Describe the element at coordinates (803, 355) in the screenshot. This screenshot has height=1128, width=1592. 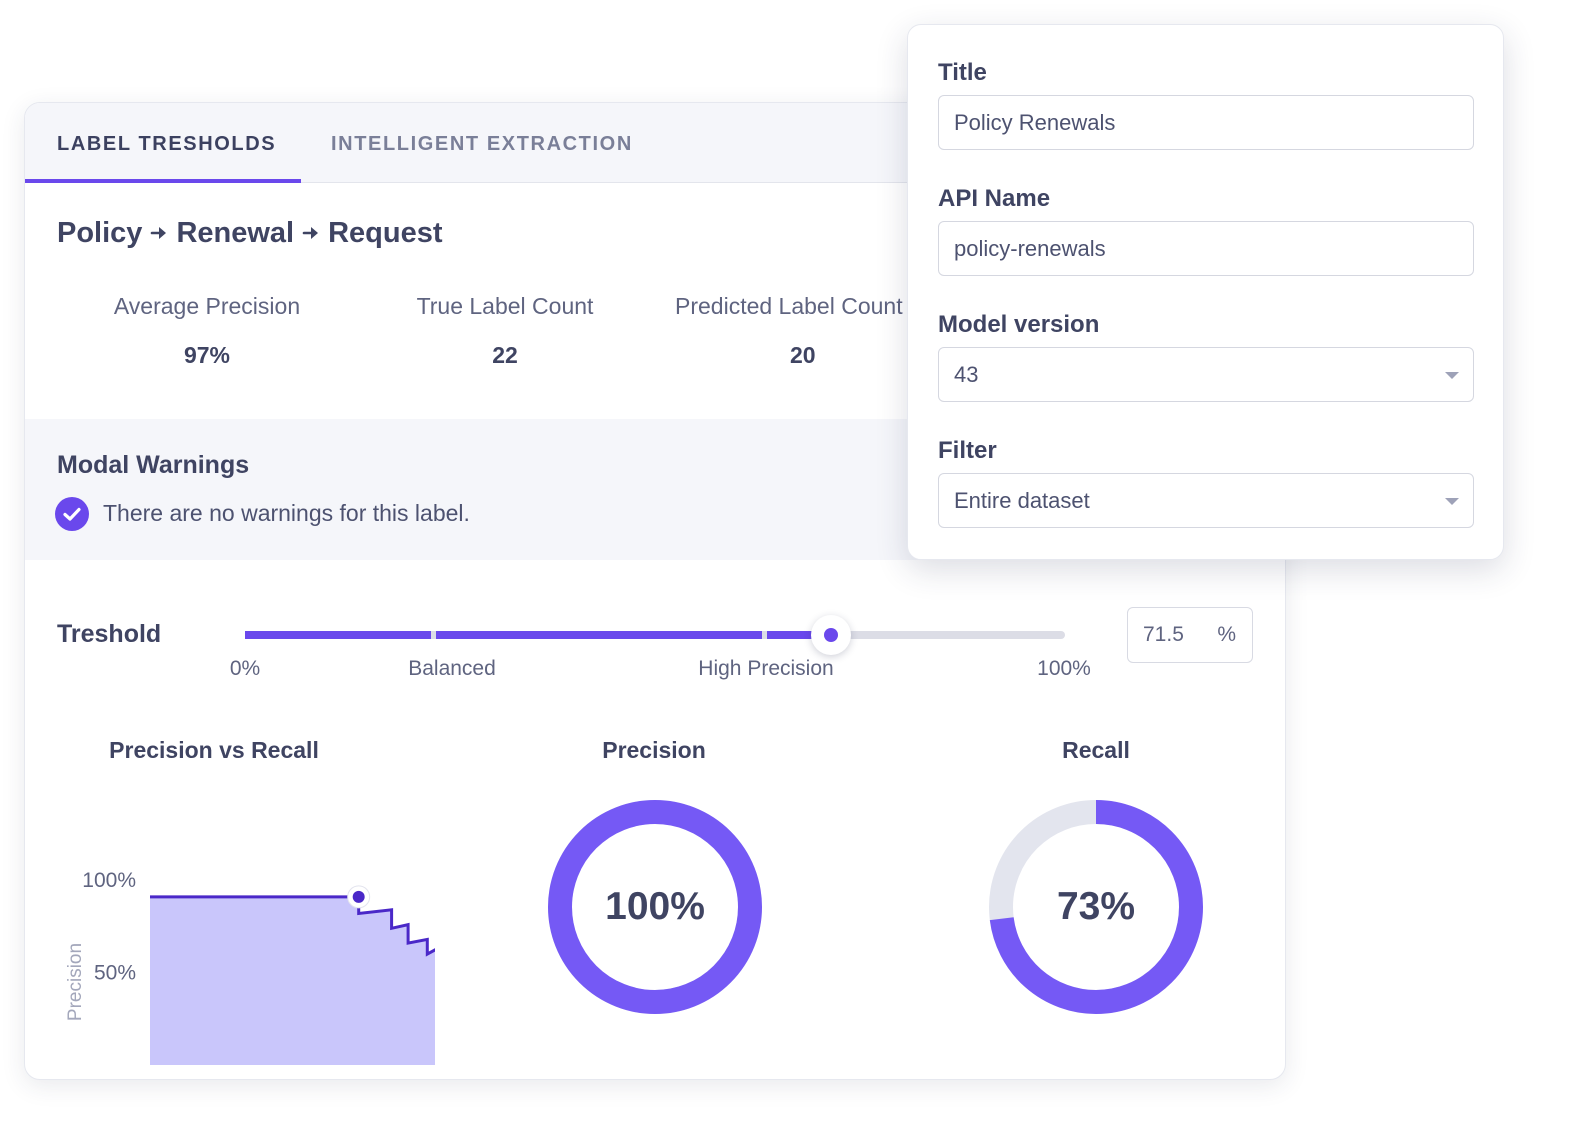
I see `stat-value: 20` at that location.